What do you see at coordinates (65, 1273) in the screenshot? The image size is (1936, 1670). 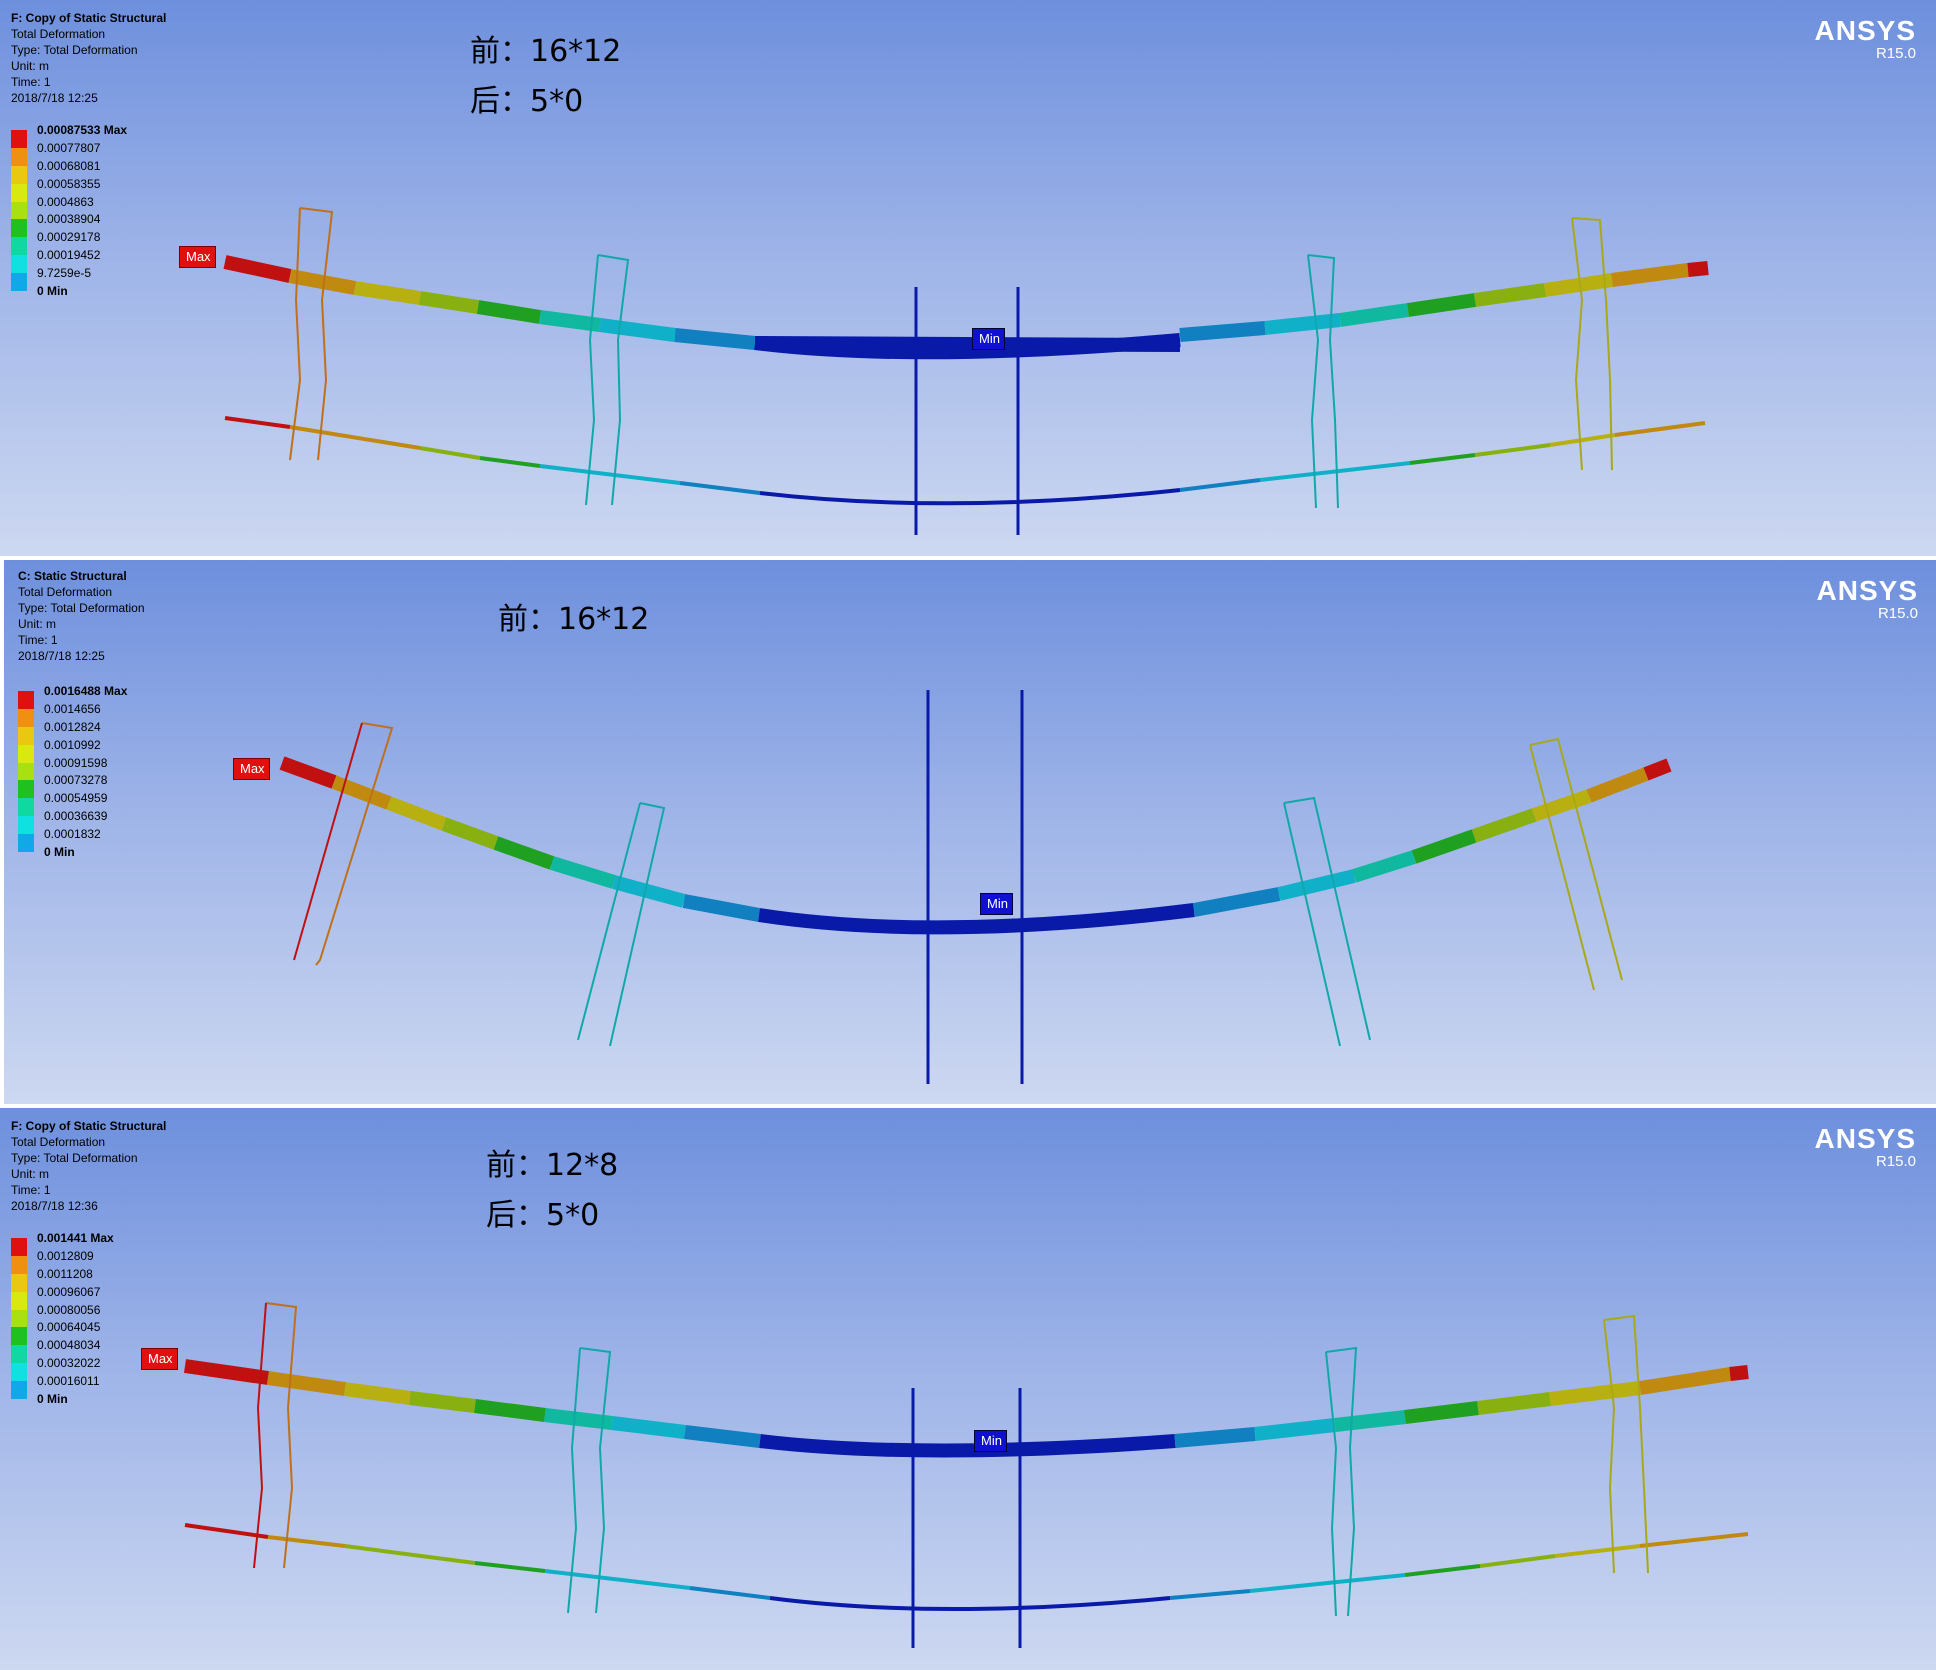 I see `legend-label: 0.0011208` at bounding box center [65, 1273].